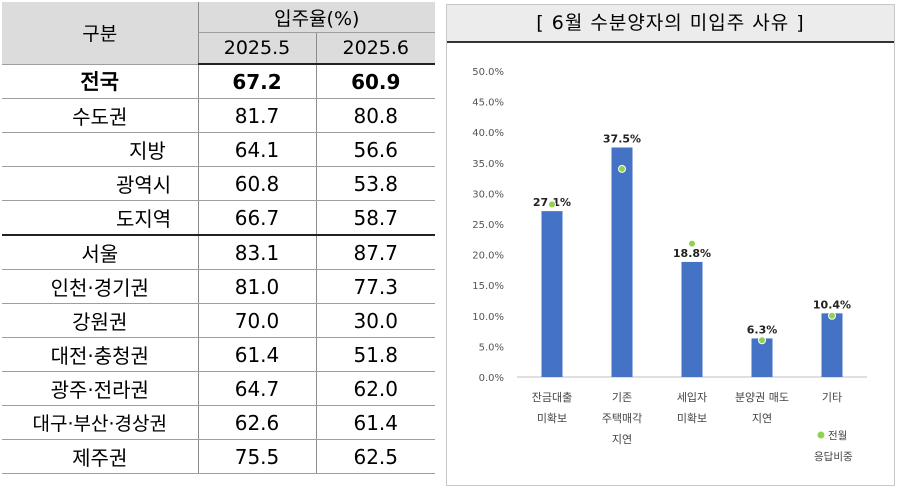 The image size is (900, 492). I want to click on row-value-june: 56.6, so click(376, 149).